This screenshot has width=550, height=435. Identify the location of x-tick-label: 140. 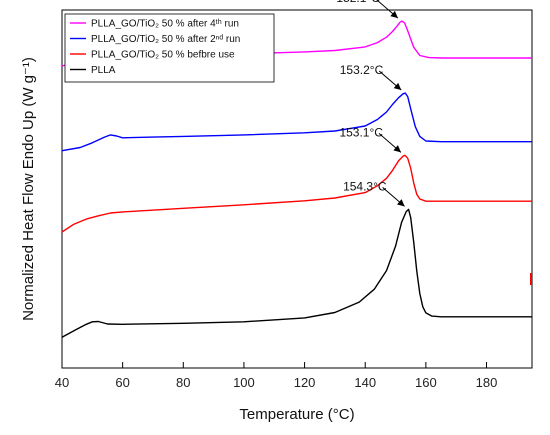
(365, 382).